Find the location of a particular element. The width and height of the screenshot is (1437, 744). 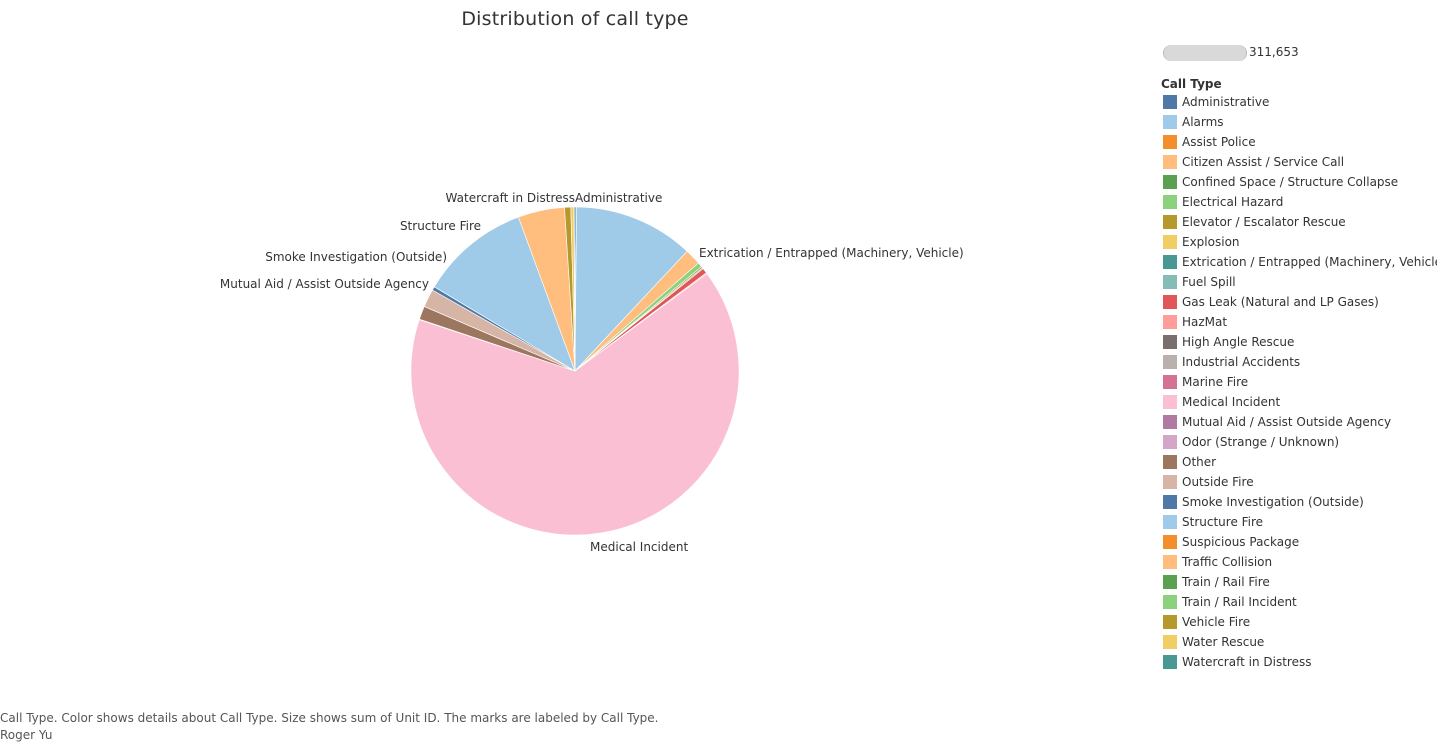

legend-item-hazmat: HazMat is located at coordinates (1299, 322).